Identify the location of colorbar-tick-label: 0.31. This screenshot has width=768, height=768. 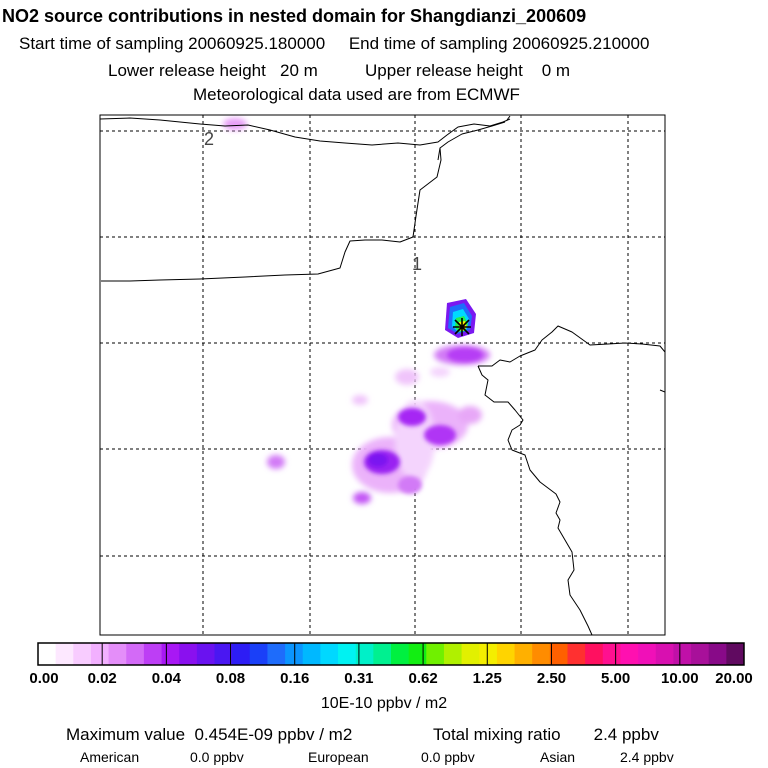
(359, 678).